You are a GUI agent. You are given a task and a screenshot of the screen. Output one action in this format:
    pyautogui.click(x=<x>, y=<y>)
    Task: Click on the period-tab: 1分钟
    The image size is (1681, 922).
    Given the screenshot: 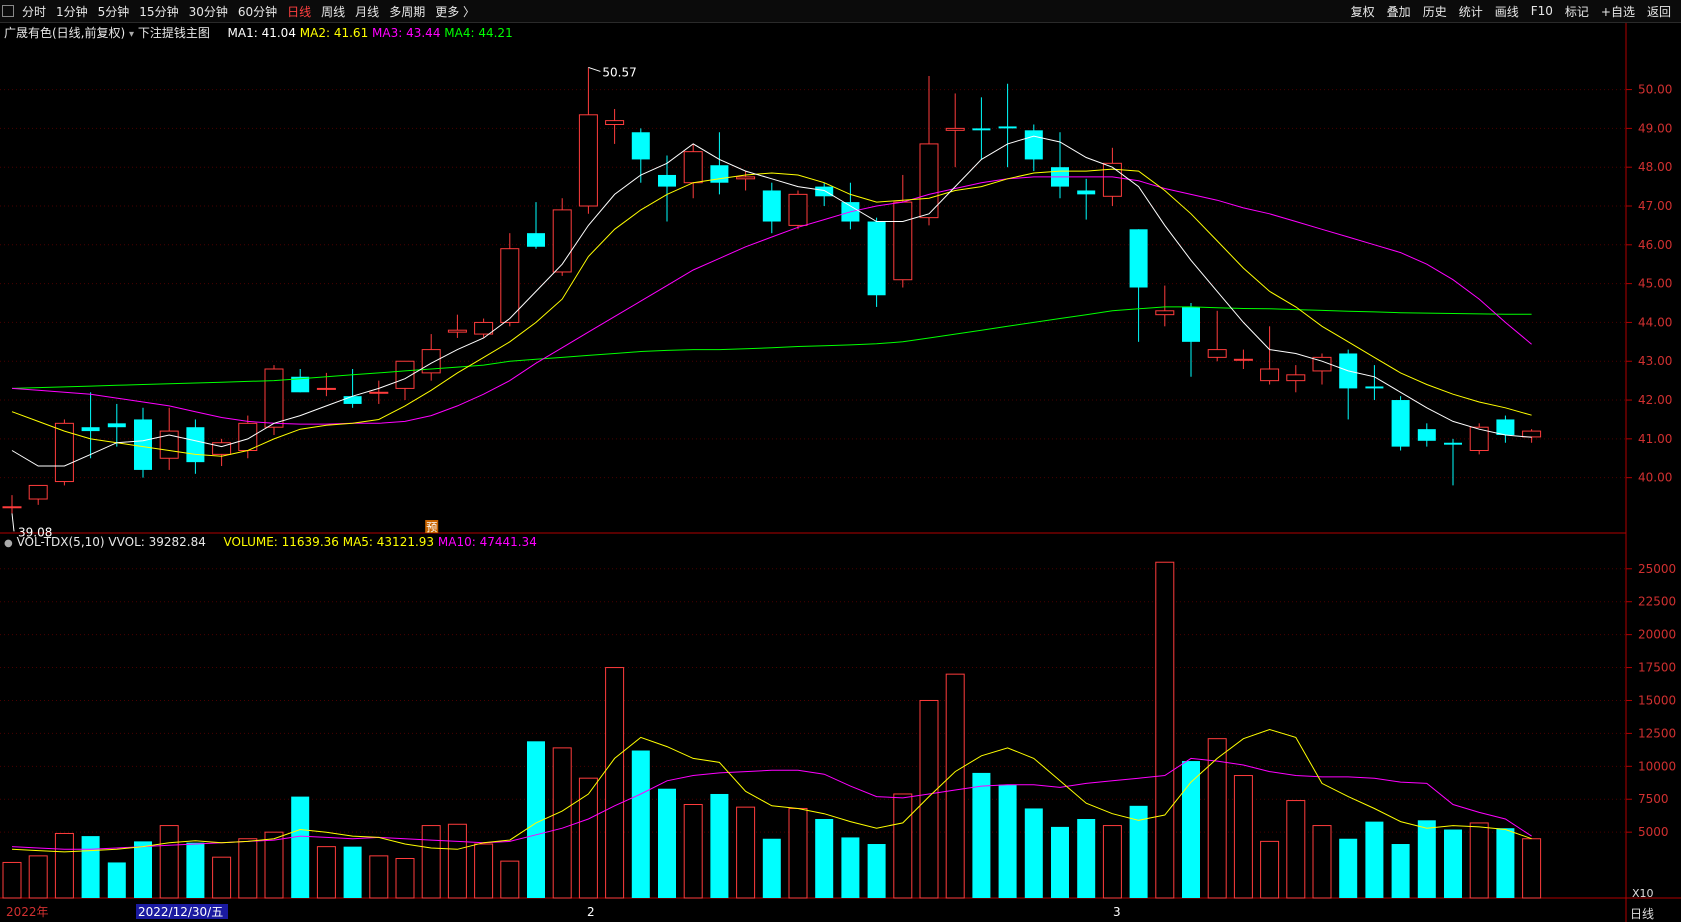 What is the action you would take?
    pyautogui.click(x=72, y=11)
    